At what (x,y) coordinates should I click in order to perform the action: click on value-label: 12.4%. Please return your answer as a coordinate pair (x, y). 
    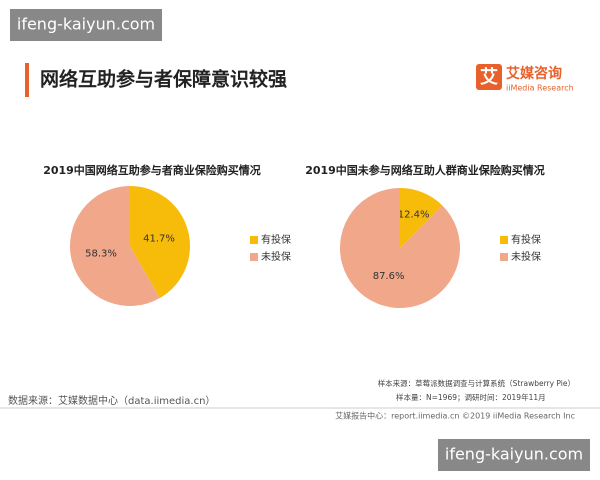
    Looking at the image, I should click on (414, 215).